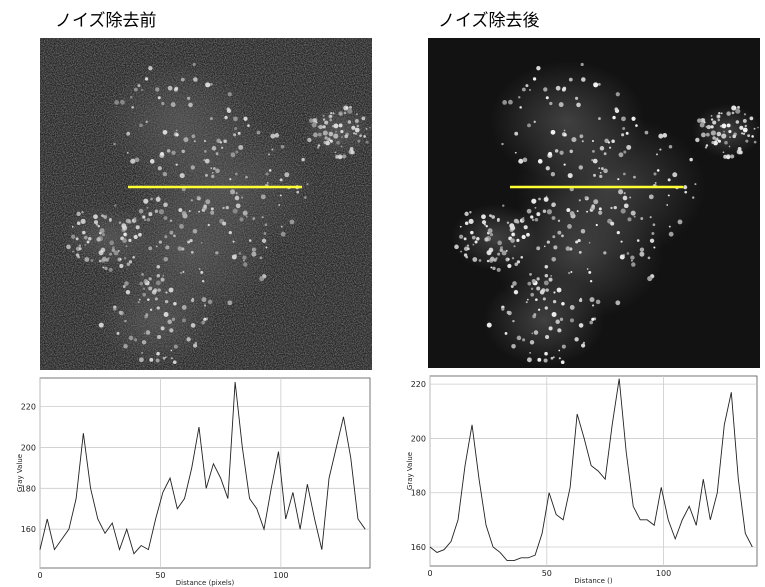  I want to click on x-tick-label: 0, so click(429, 573).